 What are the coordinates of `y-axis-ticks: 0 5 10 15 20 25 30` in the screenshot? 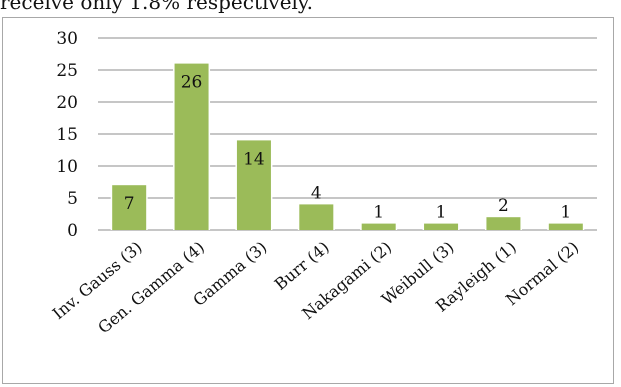 It's located at (67, 135).